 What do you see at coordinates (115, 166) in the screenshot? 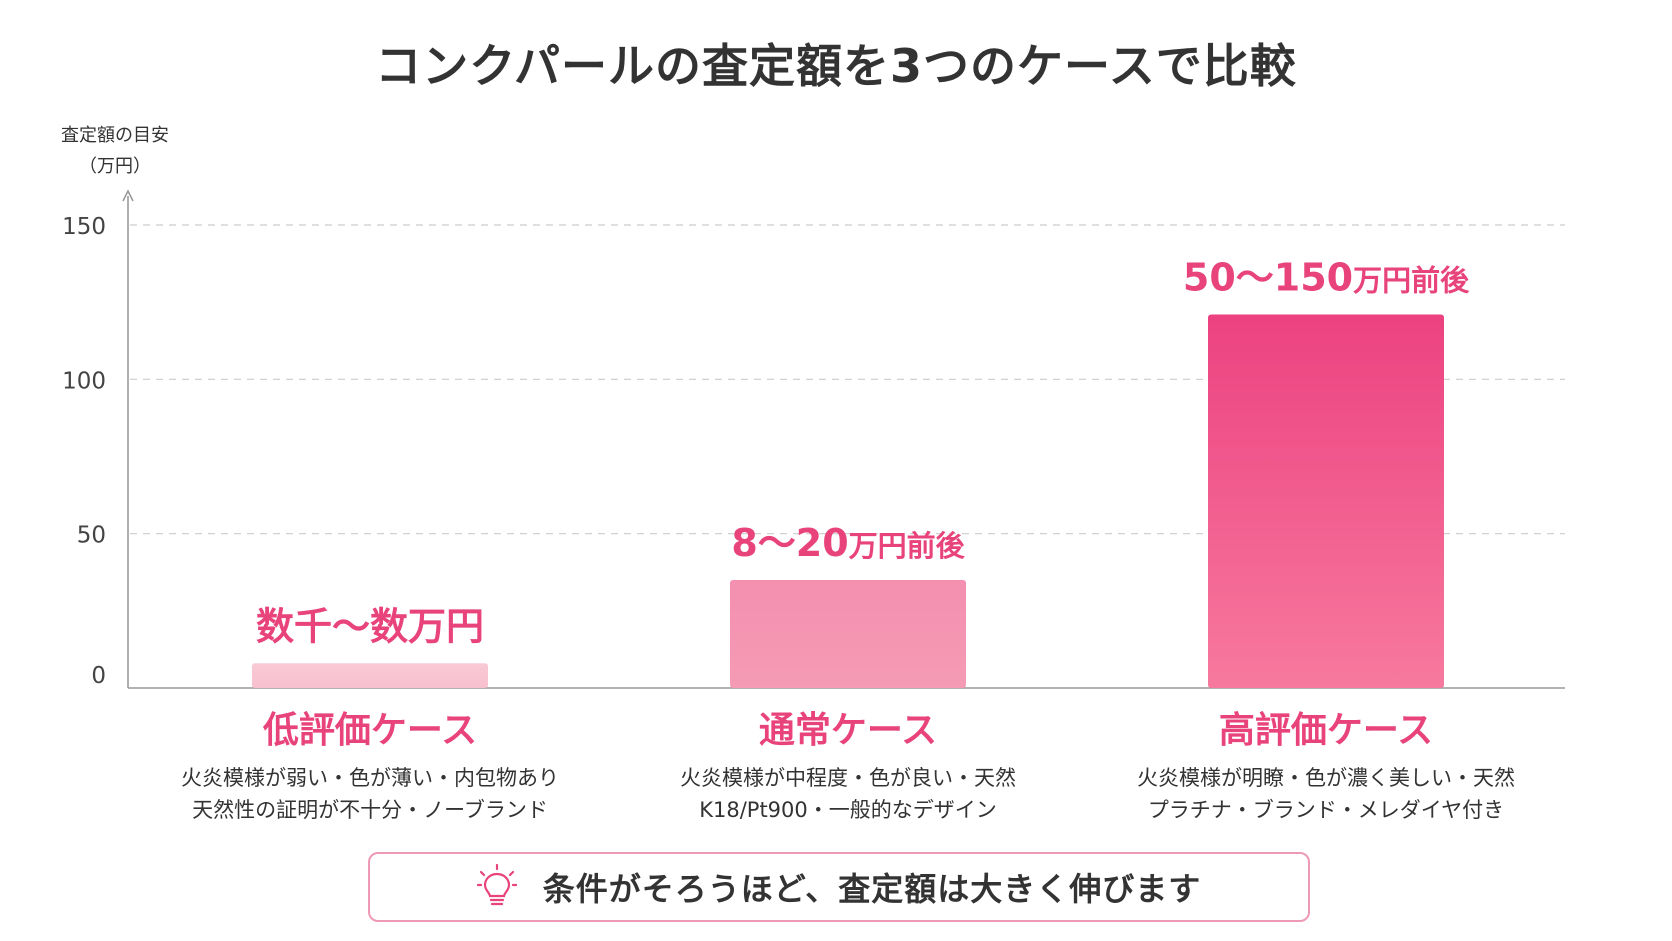
I see `y-axis-label: （万円）` at bounding box center [115, 166].